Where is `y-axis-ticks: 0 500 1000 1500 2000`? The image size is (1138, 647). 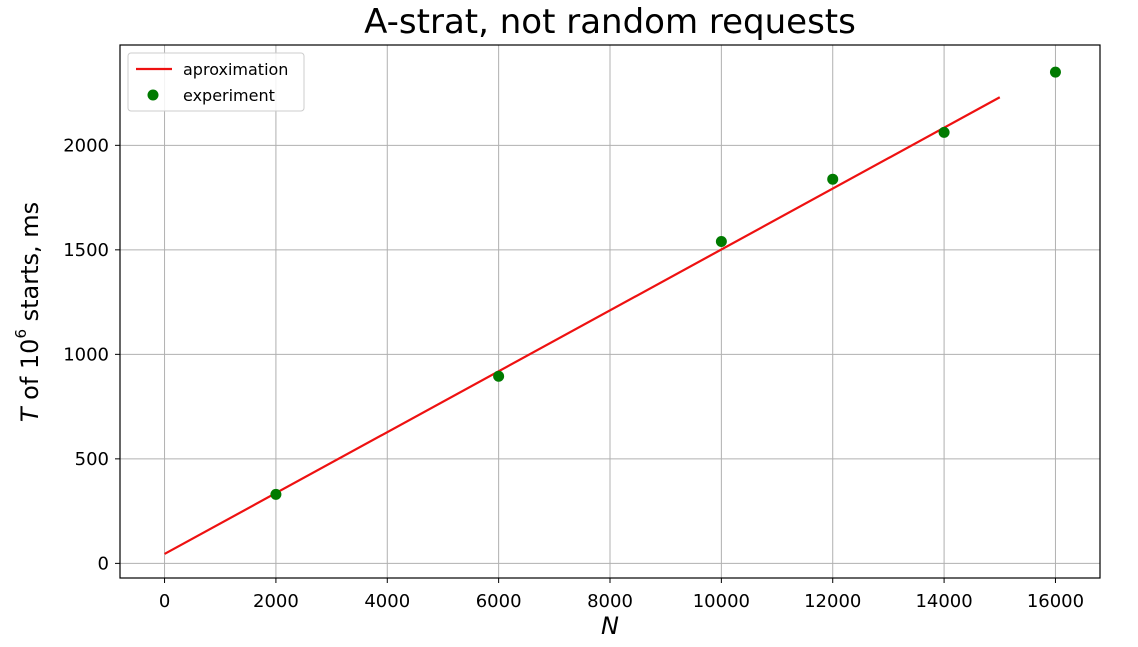 y-axis-ticks: 0 500 1000 1500 2000 is located at coordinates (91, 354).